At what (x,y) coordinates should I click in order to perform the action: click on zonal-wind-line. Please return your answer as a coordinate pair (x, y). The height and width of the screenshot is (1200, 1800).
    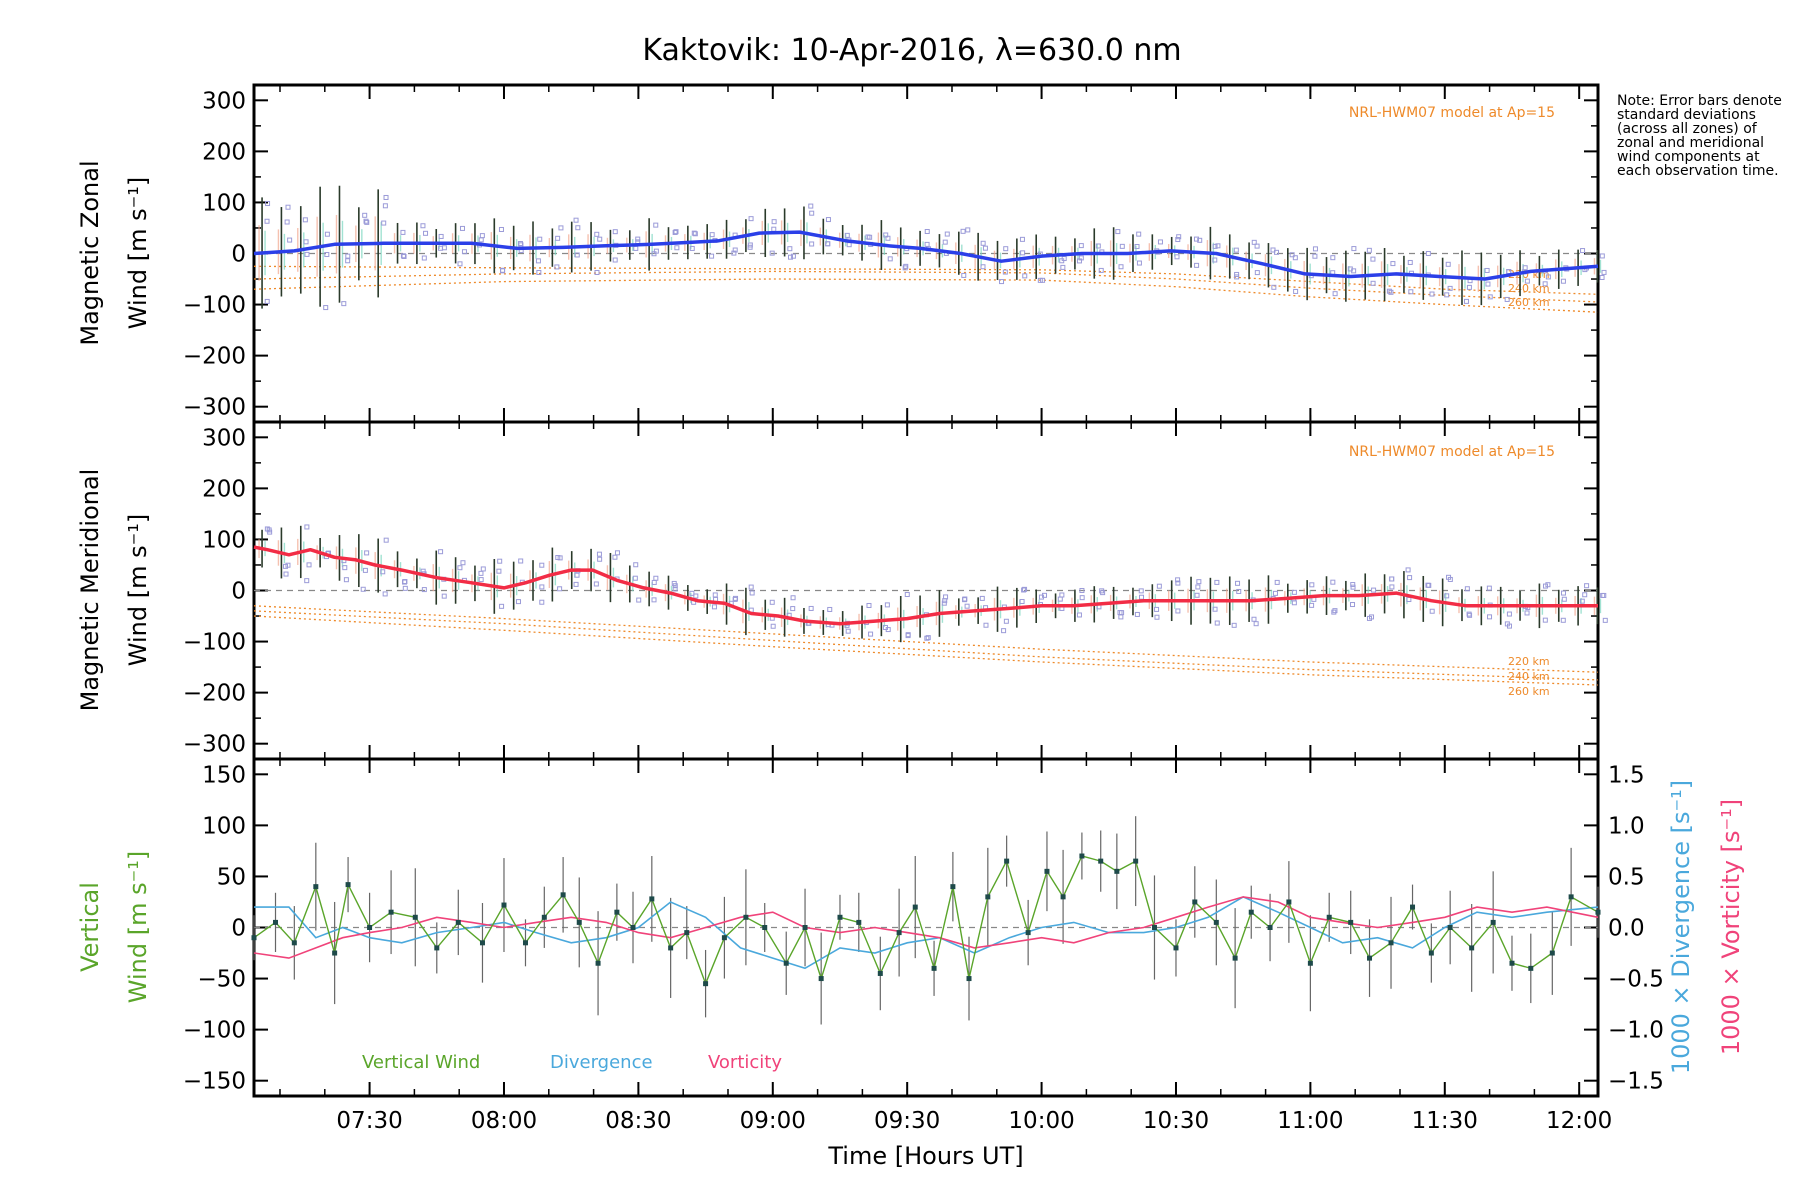
    Looking at the image, I should click on (926, 255).